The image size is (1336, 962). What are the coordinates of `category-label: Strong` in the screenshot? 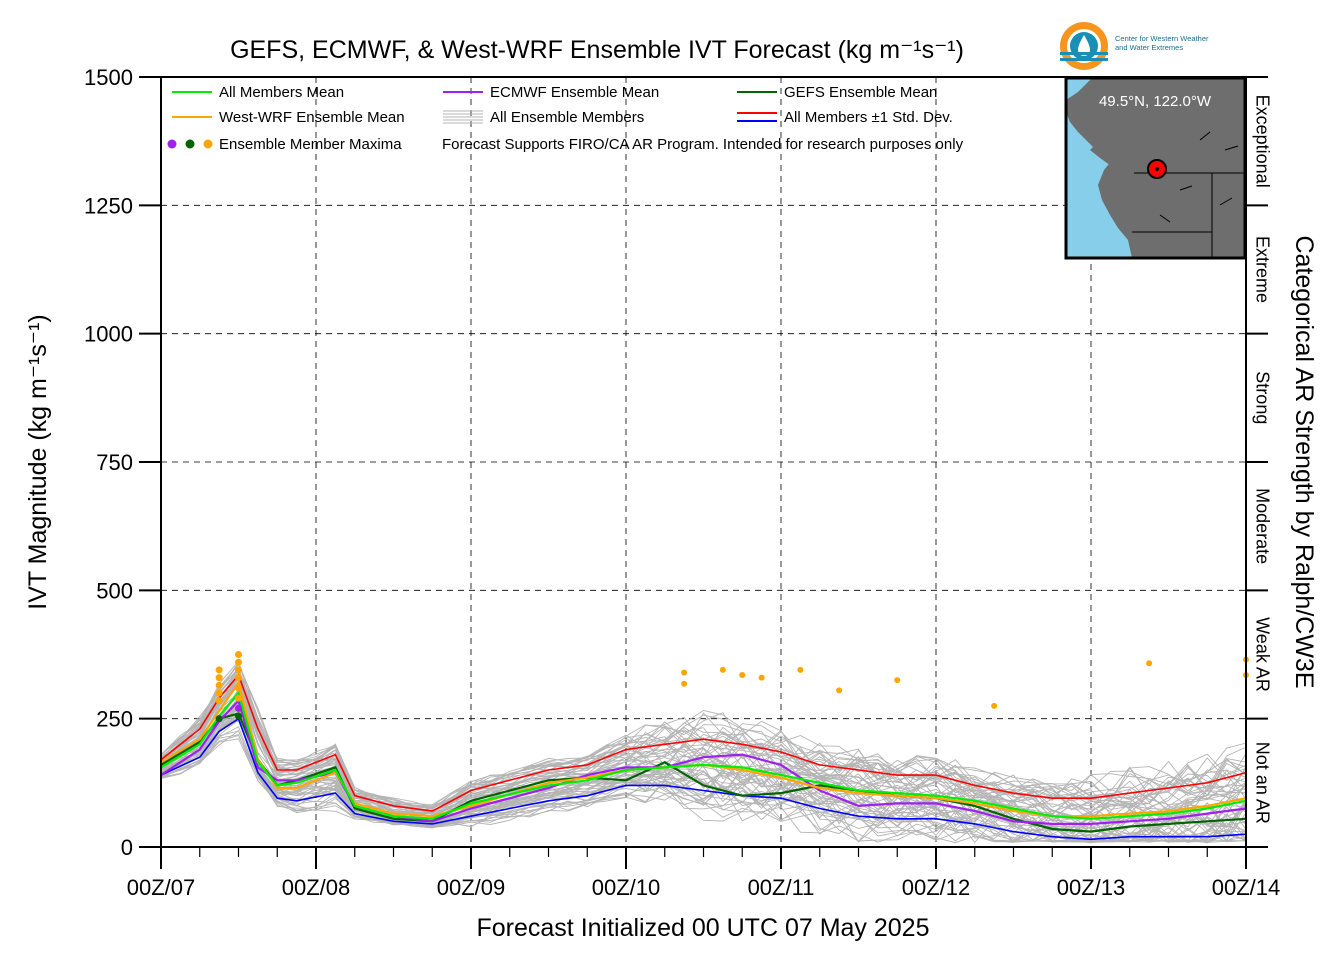 It's located at (1262, 397).